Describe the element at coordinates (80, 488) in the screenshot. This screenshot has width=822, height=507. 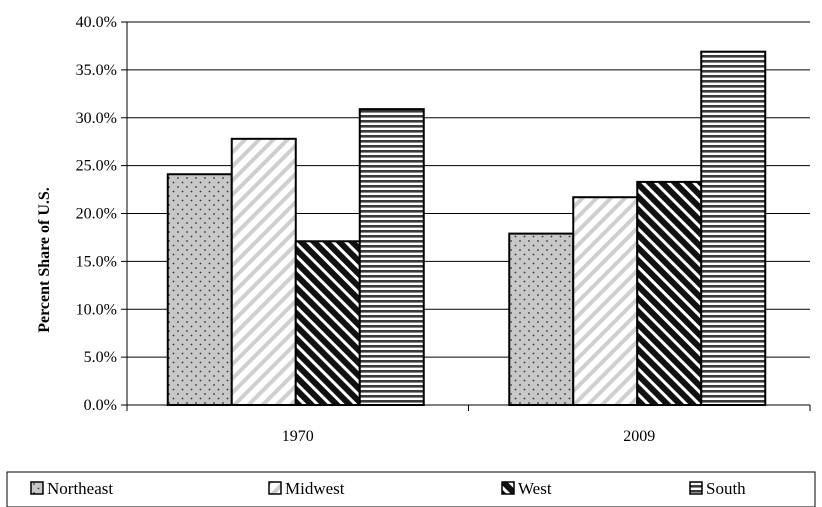
I see `legend-label-northeast: Northeast` at that location.